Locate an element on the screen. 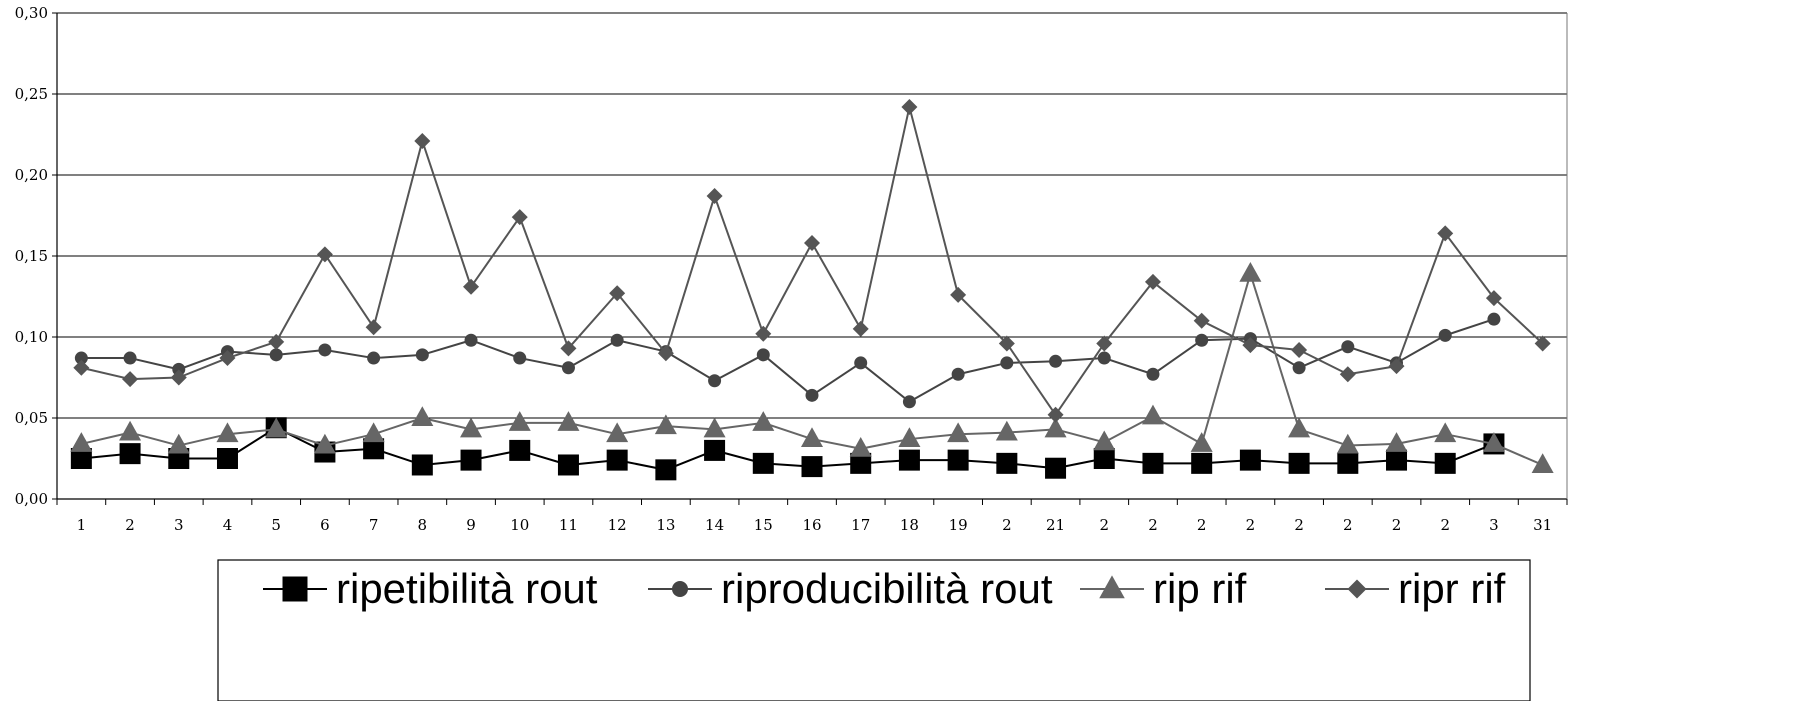 The image size is (1794, 701). x-tick-label: 3 is located at coordinates (1494, 525).